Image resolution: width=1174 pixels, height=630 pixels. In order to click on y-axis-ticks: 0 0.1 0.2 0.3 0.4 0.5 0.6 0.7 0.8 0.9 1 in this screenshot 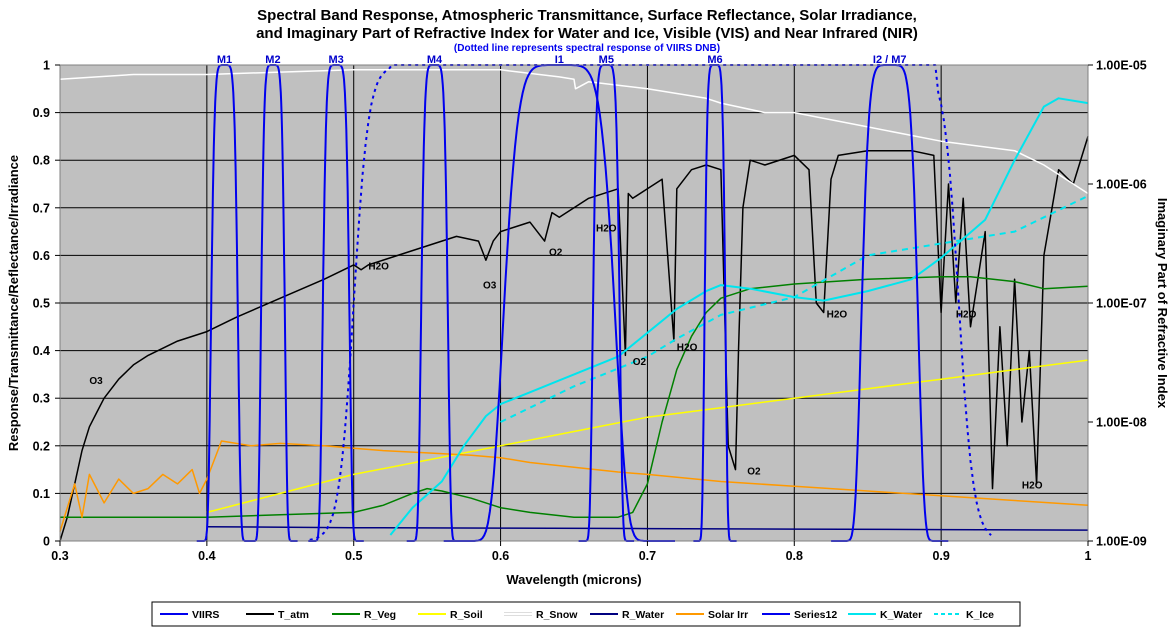, I will do `click(46, 304)`.